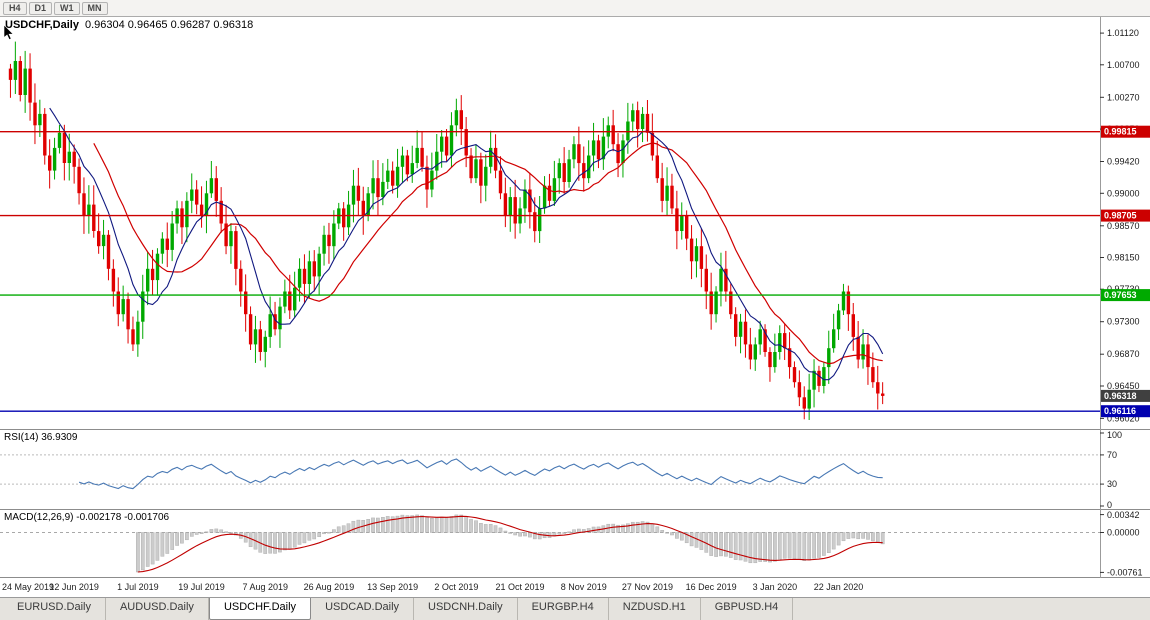  What do you see at coordinates (94, 8) in the screenshot?
I see `timeframe-button-mn: MN` at bounding box center [94, 8].